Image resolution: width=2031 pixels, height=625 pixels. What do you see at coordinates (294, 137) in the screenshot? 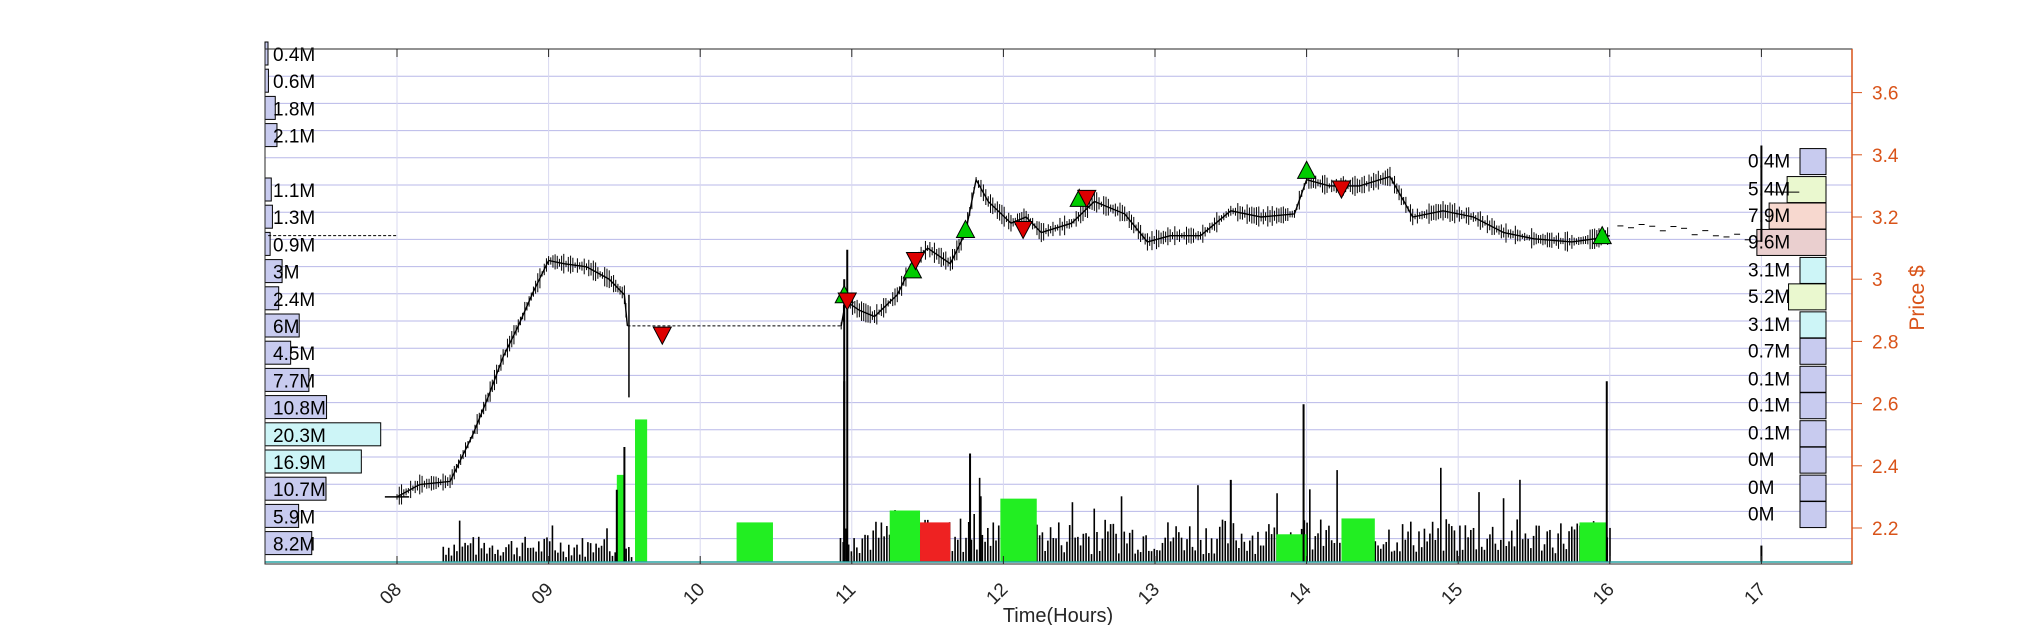
I see `left-profile-label: 2.1M` at bounding box center [294, 137].